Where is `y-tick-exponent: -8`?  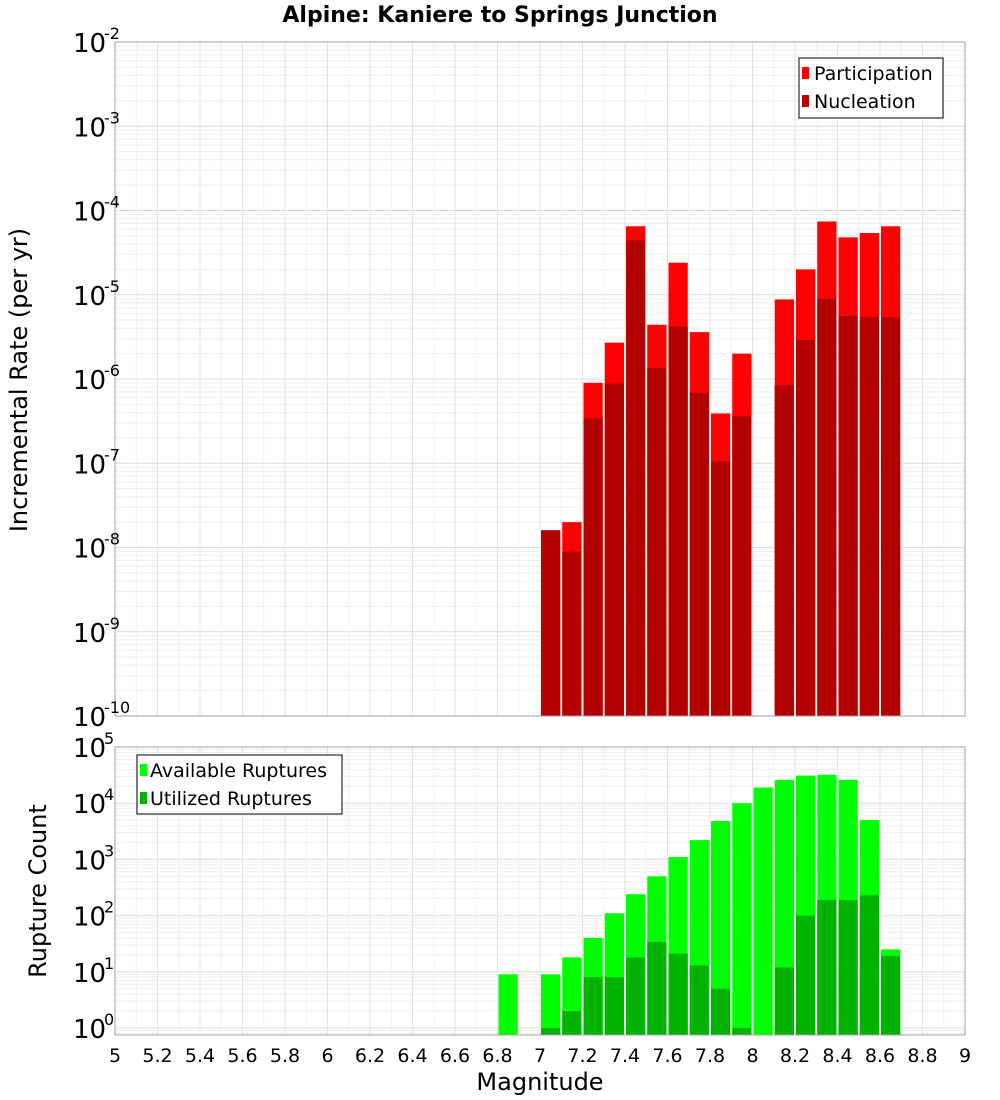 y-tick-exponent: -8 is located at coordinates (112, 539).